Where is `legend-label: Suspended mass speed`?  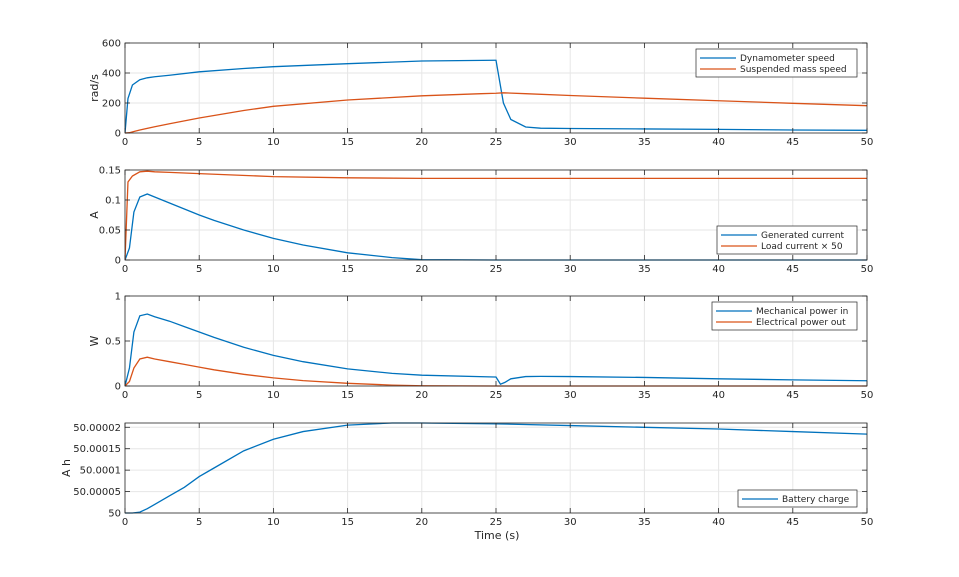 legend-label: Suspended mass speed is located at coordinates (793, 70).